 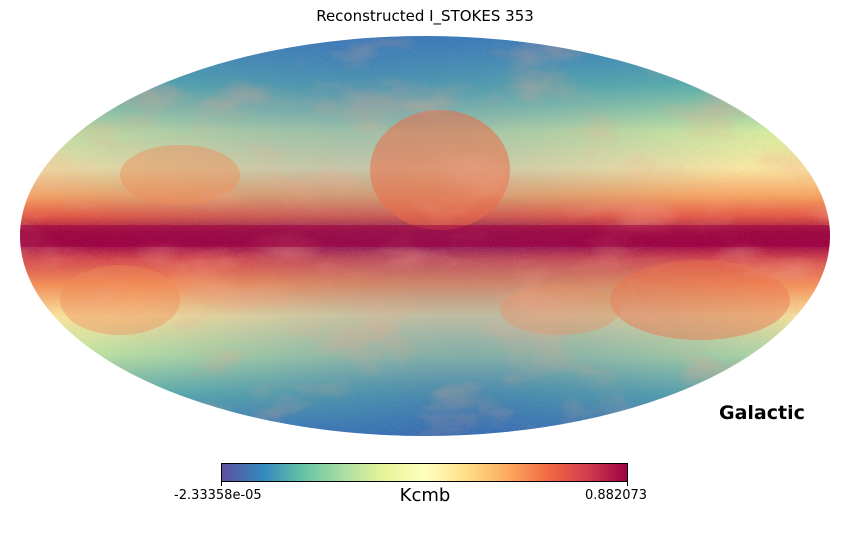 I want to click on colorbar-unit-label: Kcmb, so click(x=425, y=495).